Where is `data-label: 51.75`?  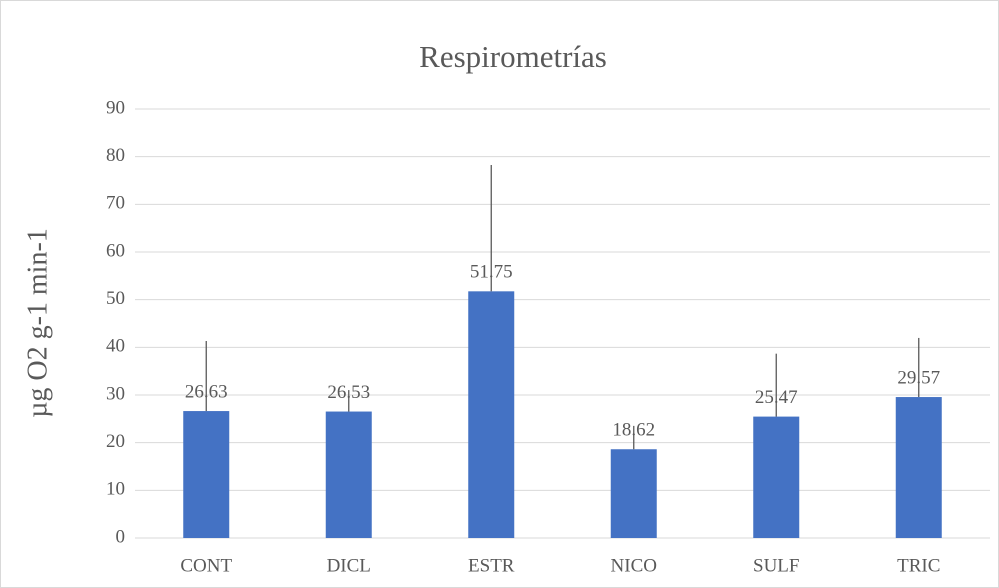
data-label: 51.75 is located at coordinates (491, 272).